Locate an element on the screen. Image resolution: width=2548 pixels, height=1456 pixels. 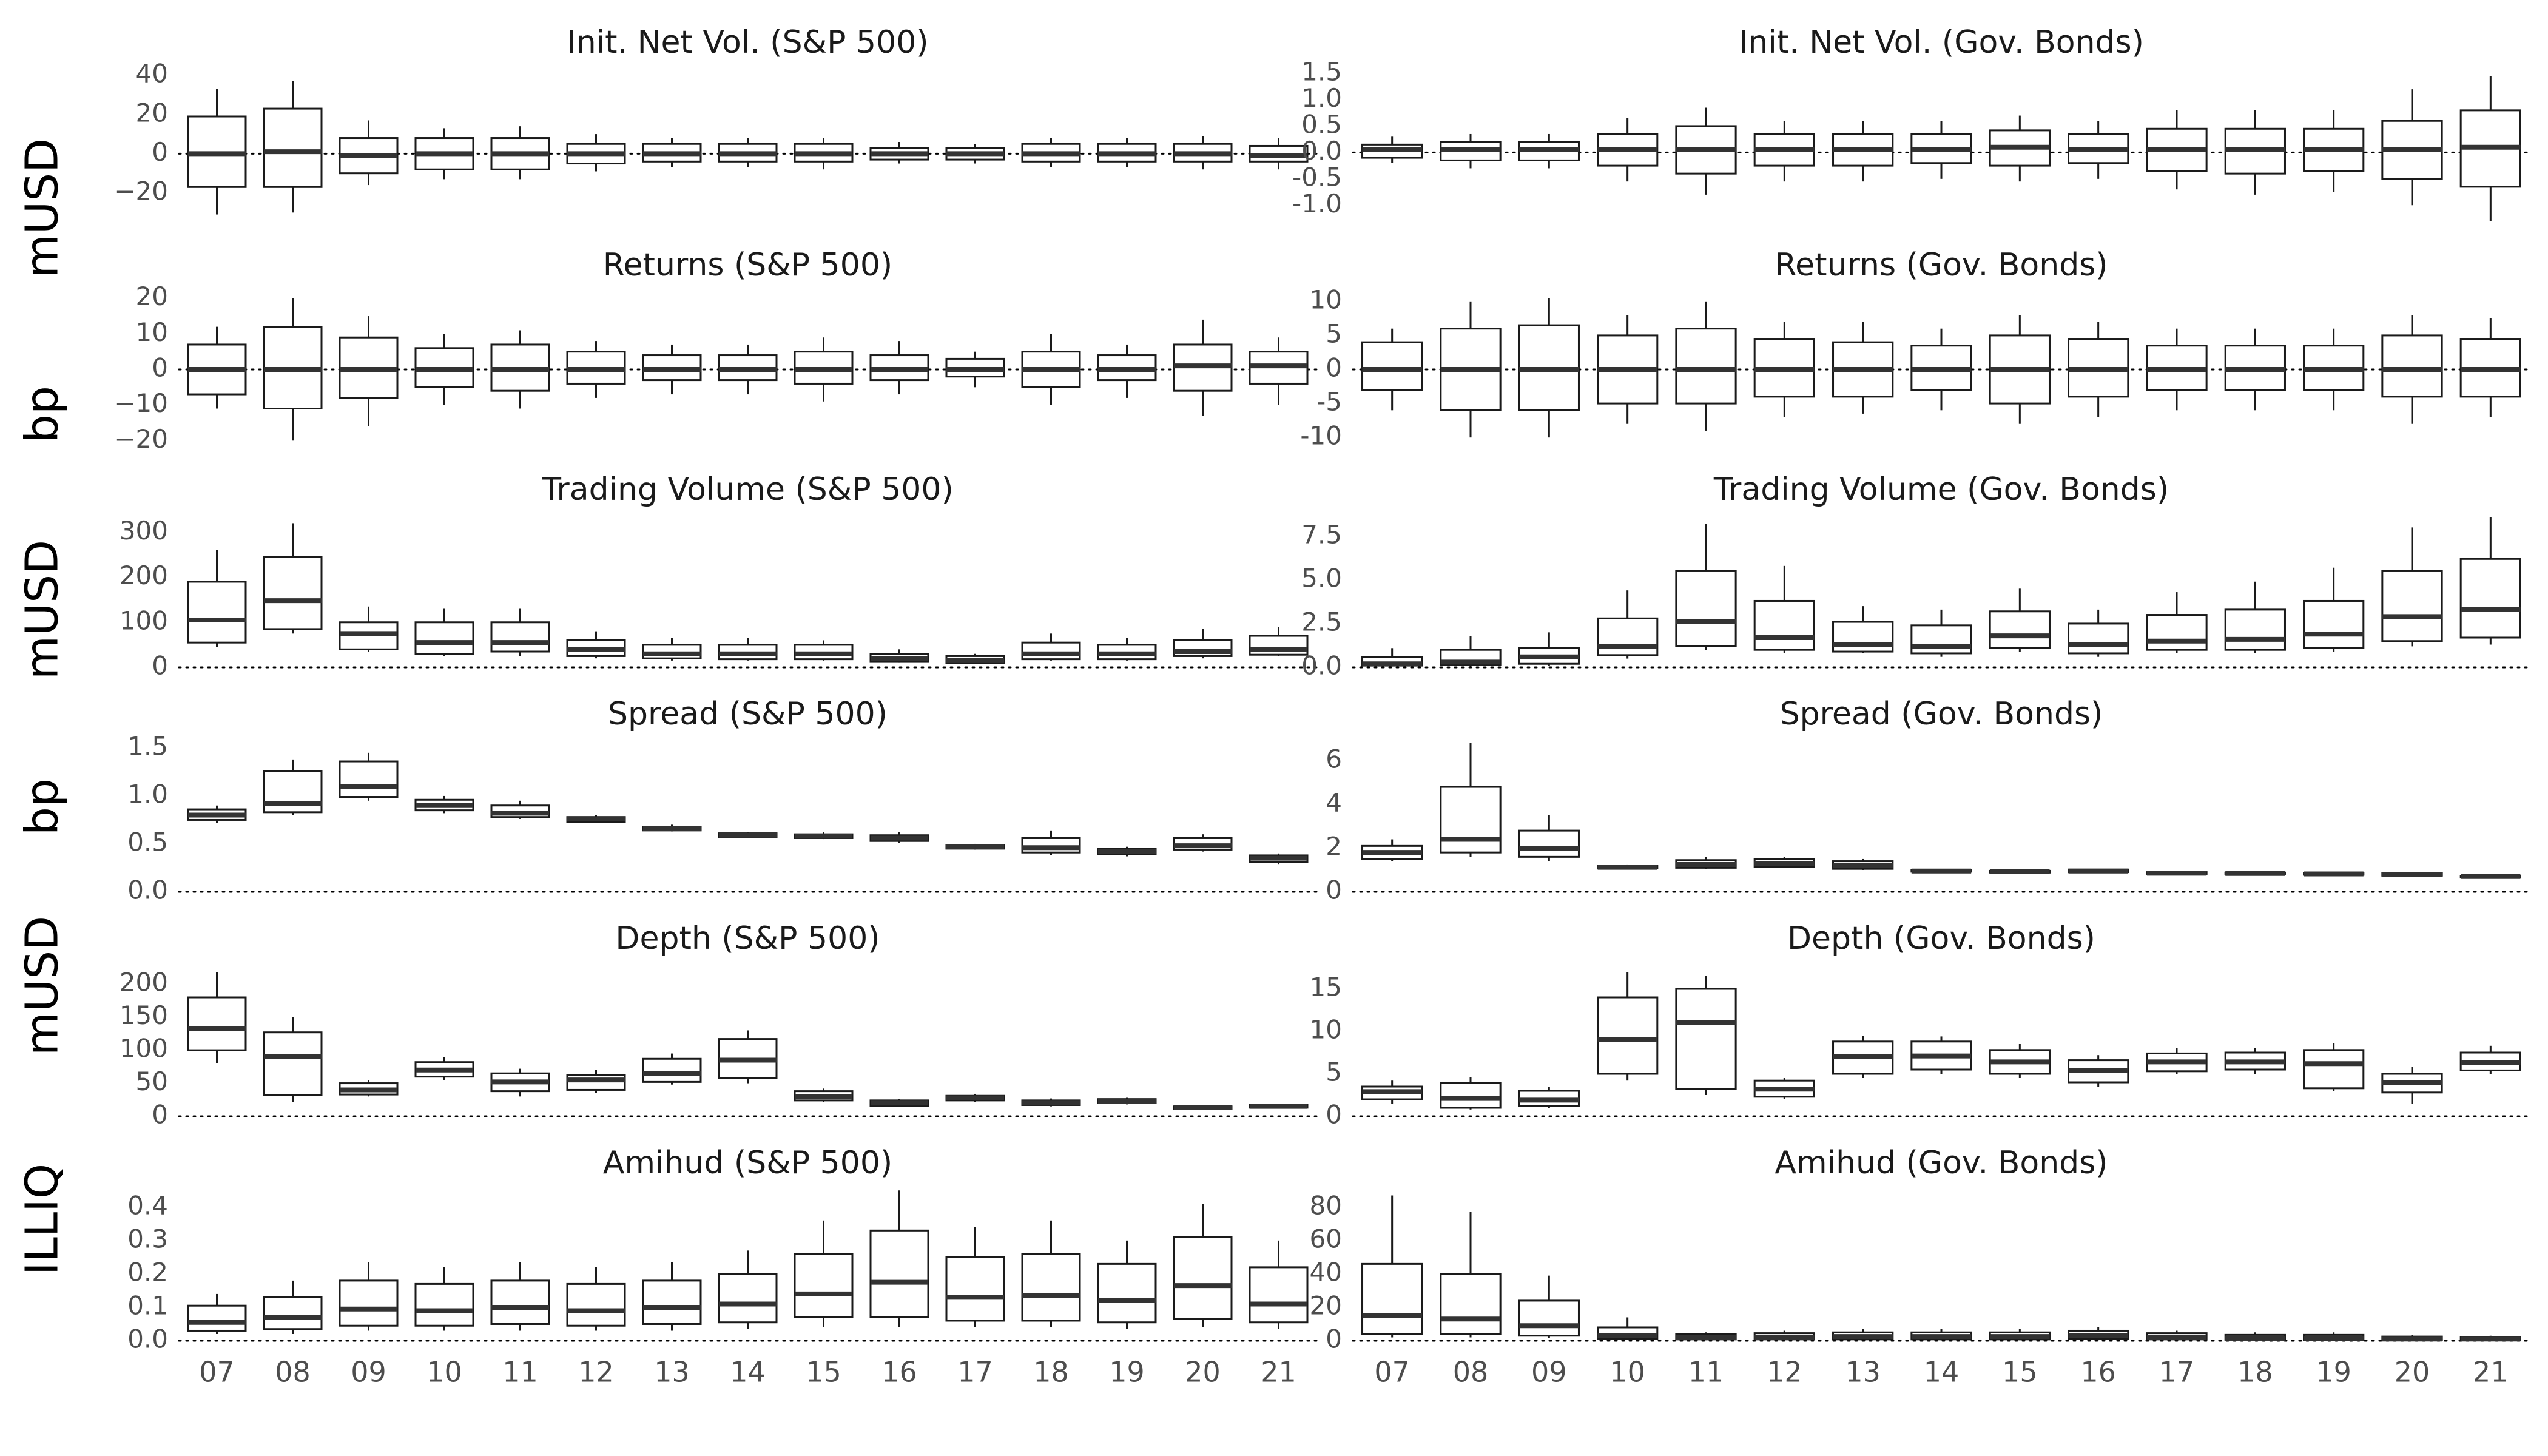
x-tick-label: 11 is located at coordinates (1706, 1372).